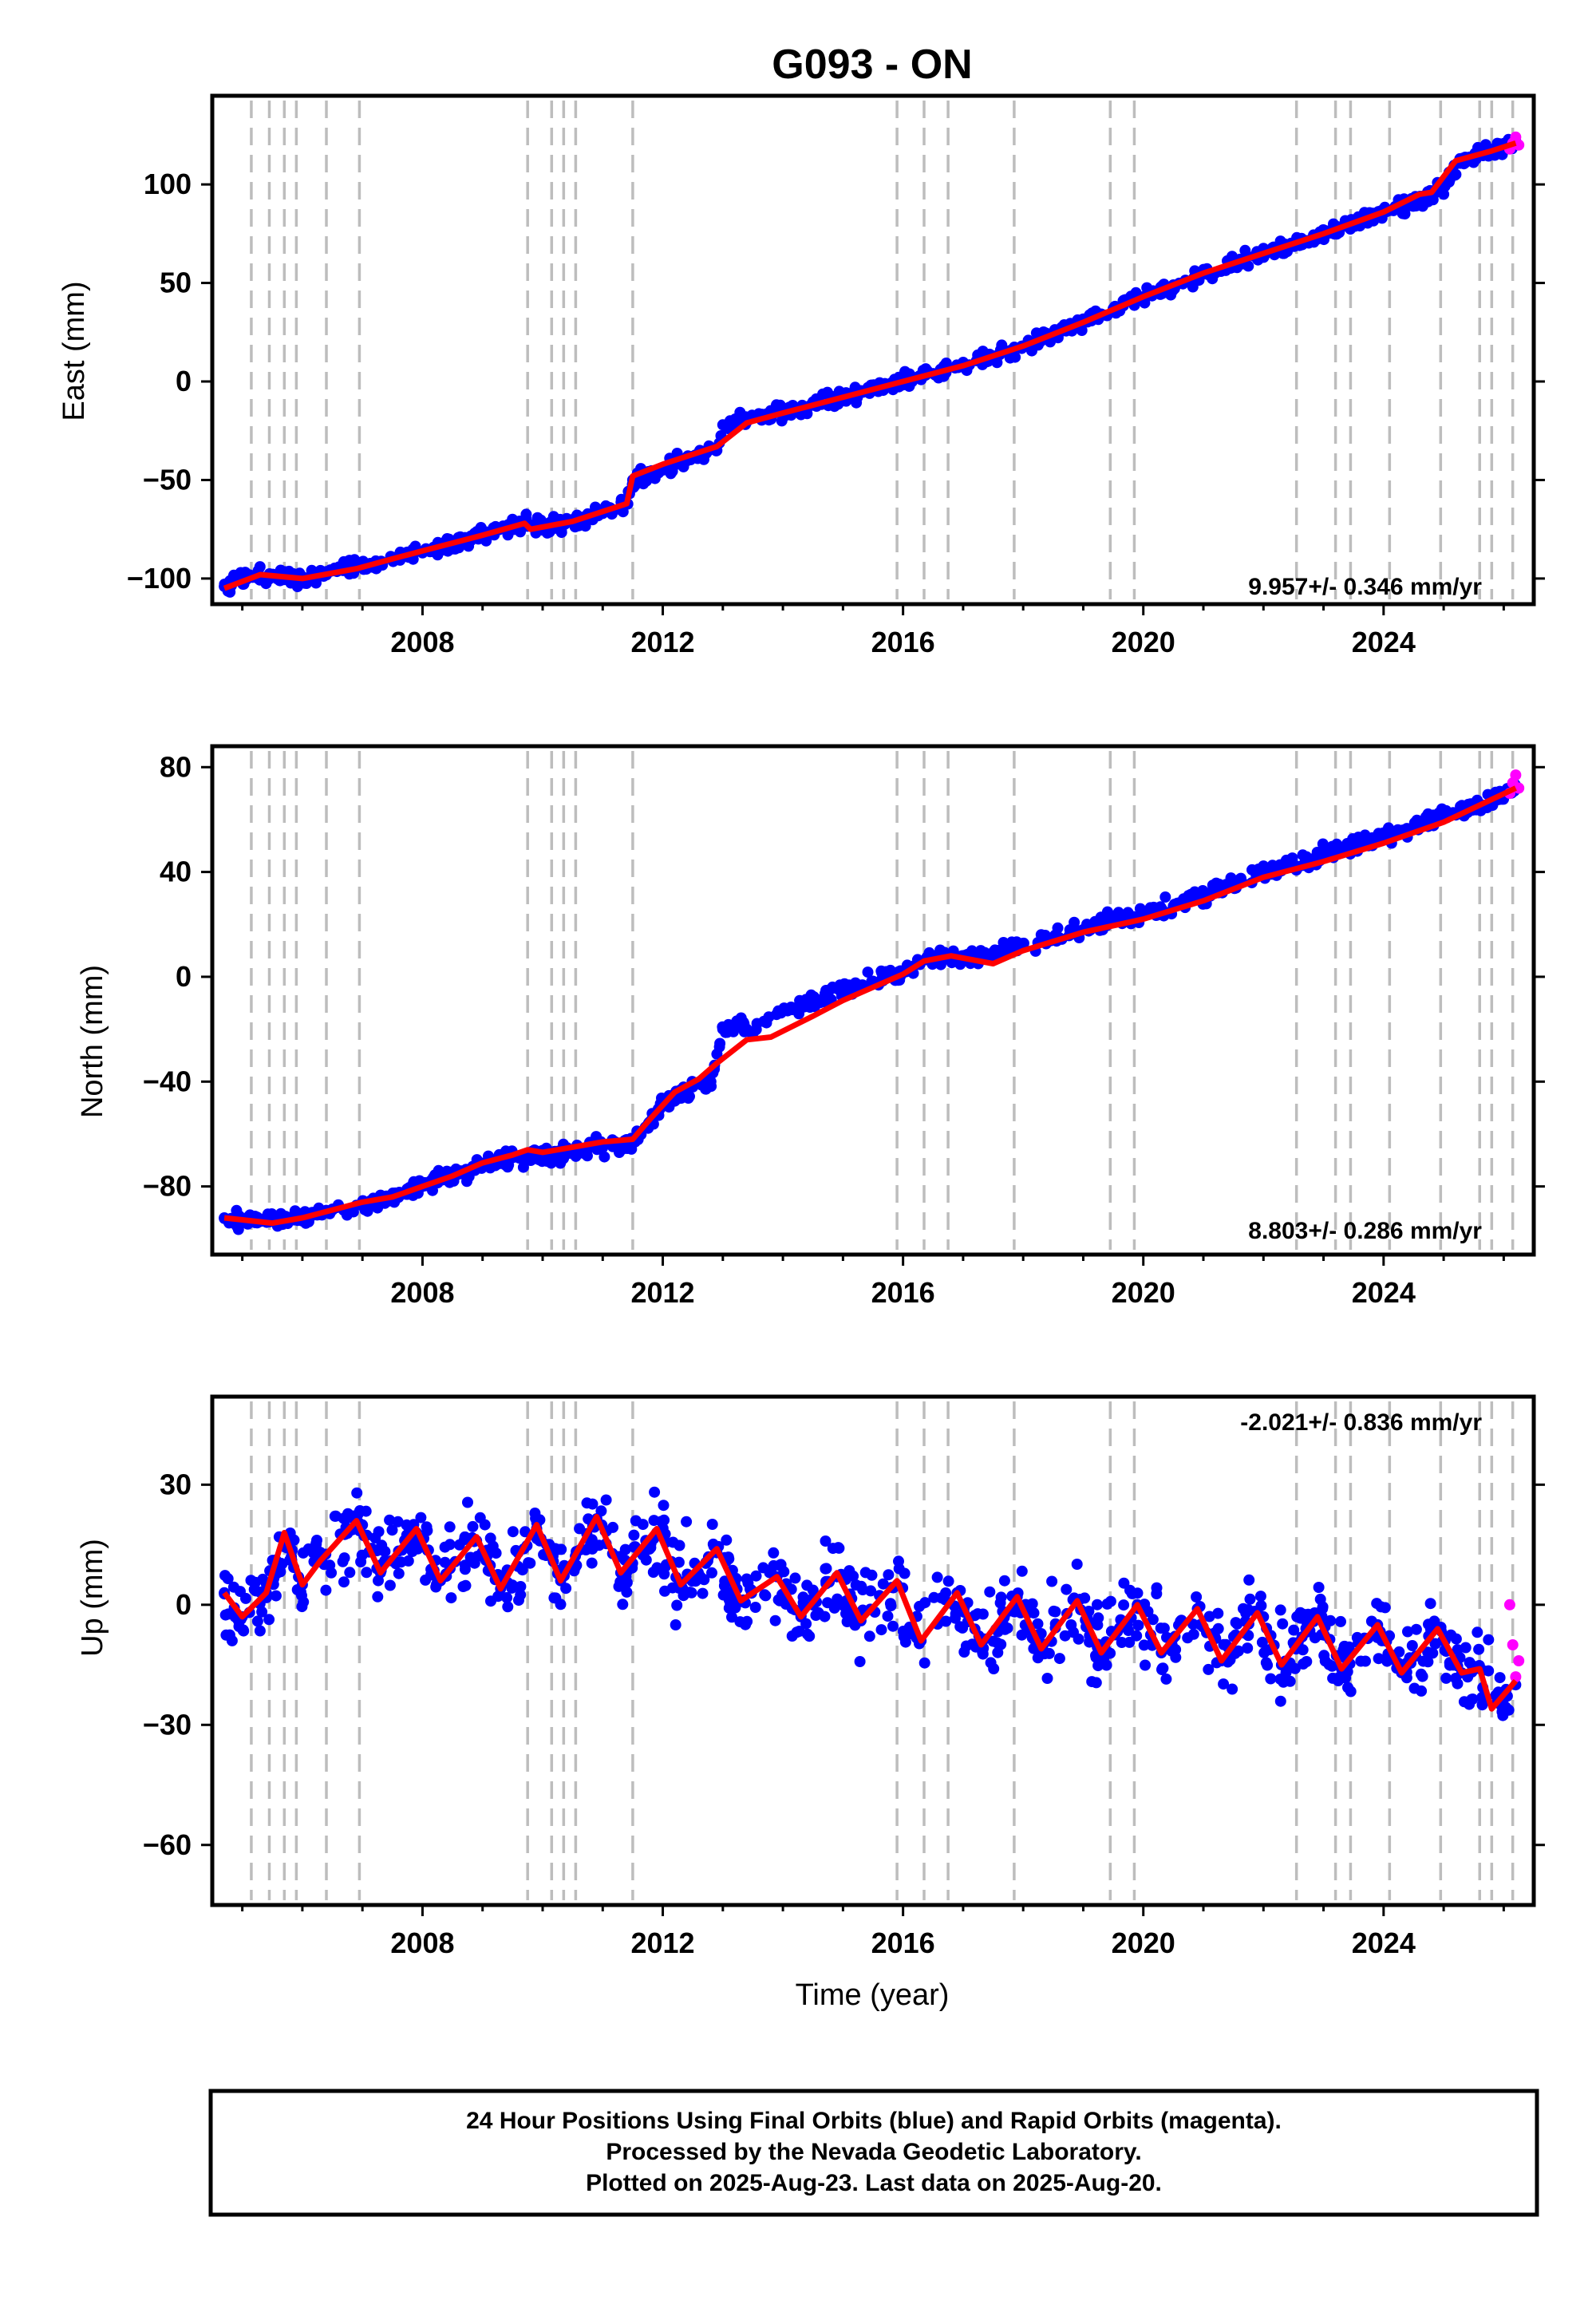  What do you see at coordinates (176, 872) in the screenshot?
I see `y-tick-label: 40` at bounding box center [176, 872].